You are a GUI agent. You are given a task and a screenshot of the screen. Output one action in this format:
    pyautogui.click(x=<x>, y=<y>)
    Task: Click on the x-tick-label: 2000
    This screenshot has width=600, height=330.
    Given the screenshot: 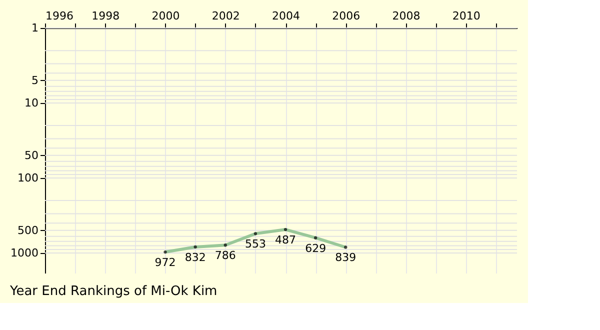 What is the action you would take?
    pyautogui.click(x=166, y=16)
    